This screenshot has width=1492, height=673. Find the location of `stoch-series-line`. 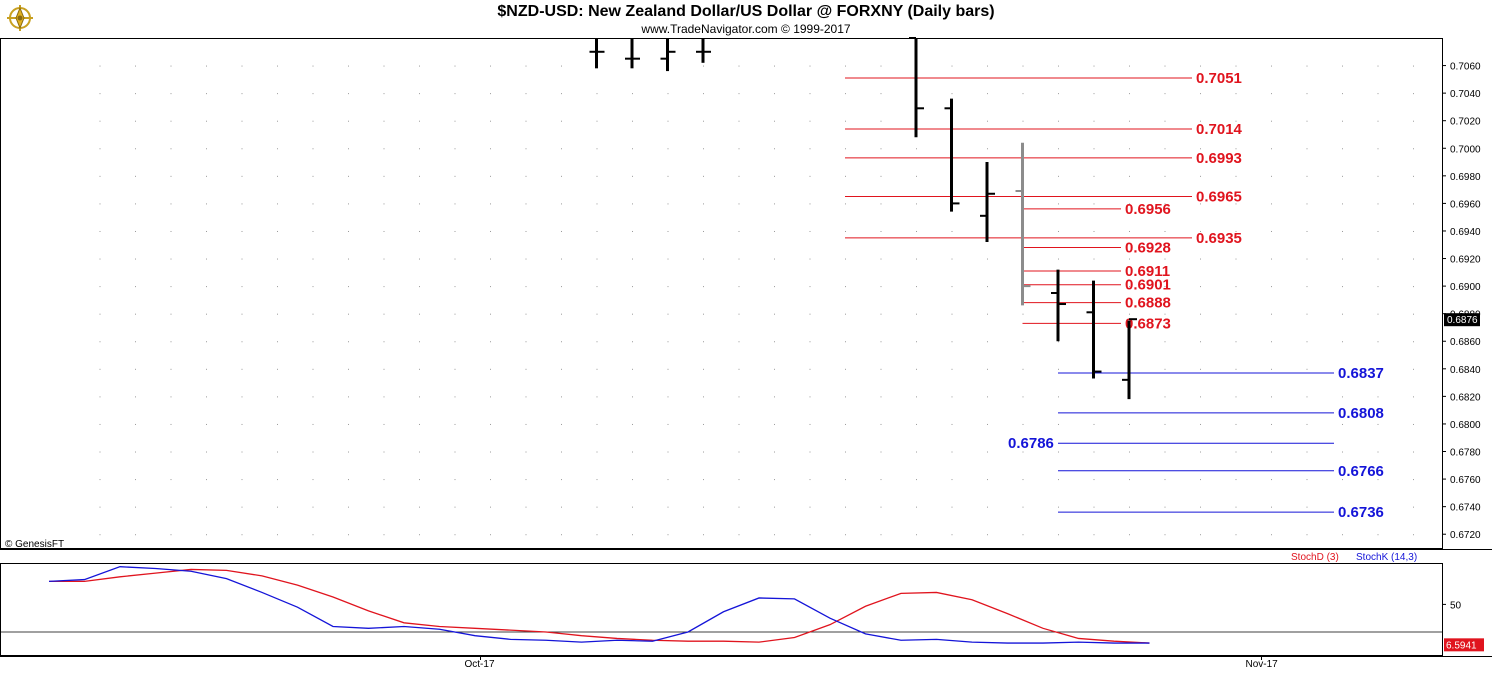

stoch-series-line is located at coordinates (599, 605).